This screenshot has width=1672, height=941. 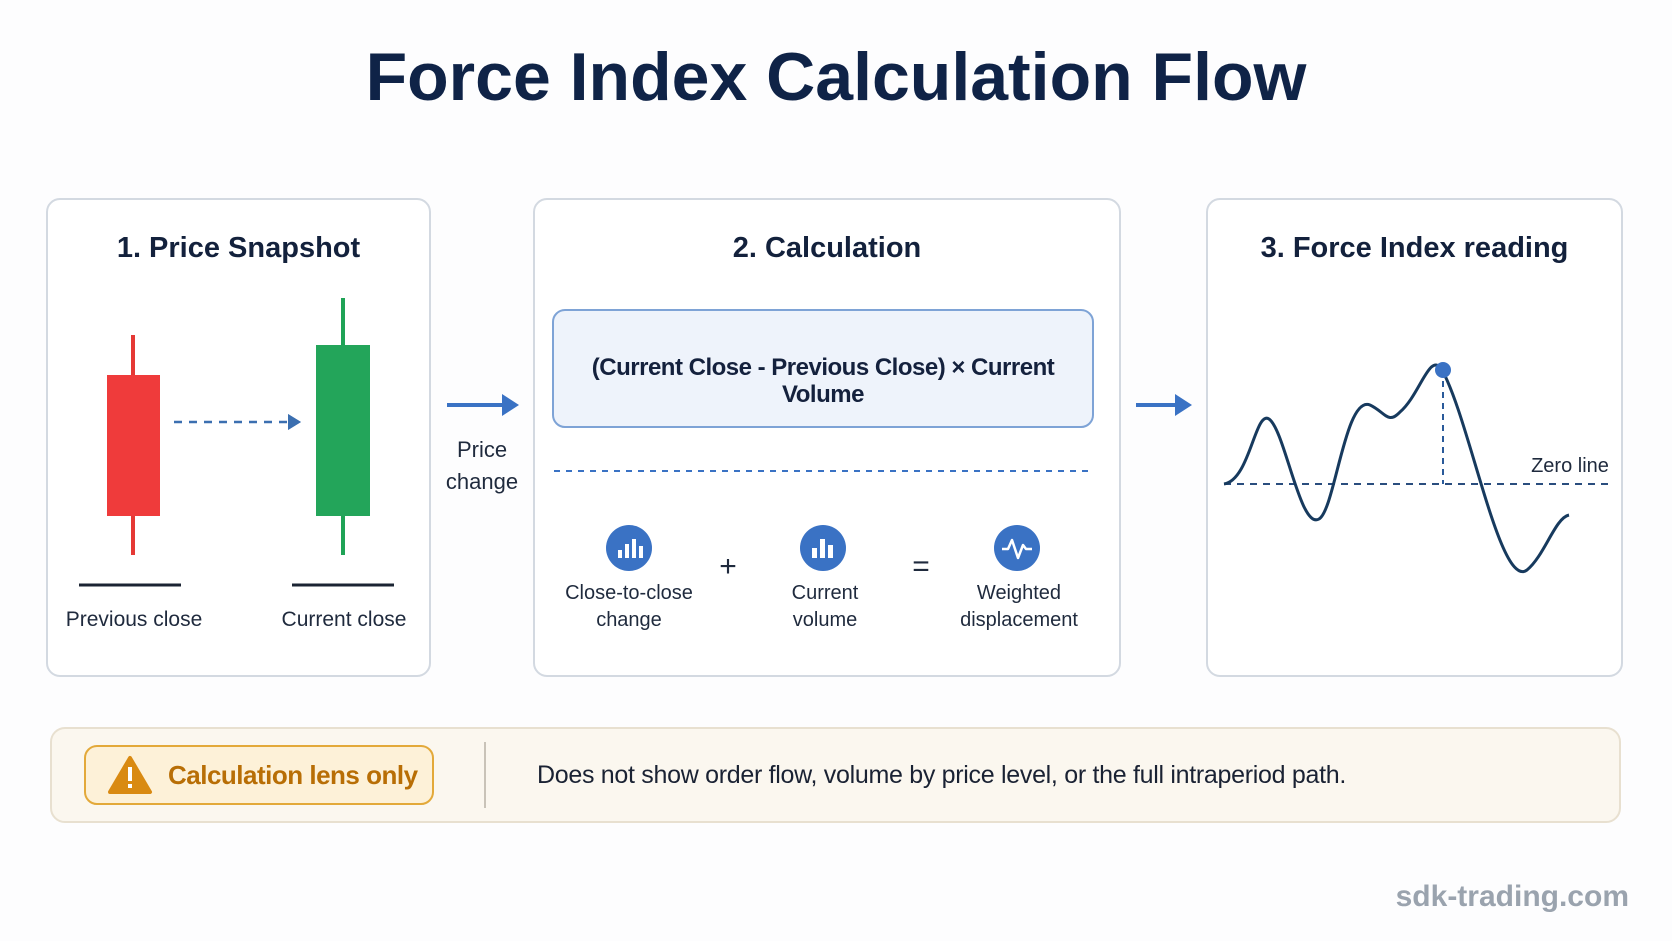 I want to click on candle-label: Previous close, so click(x=134, y=619).